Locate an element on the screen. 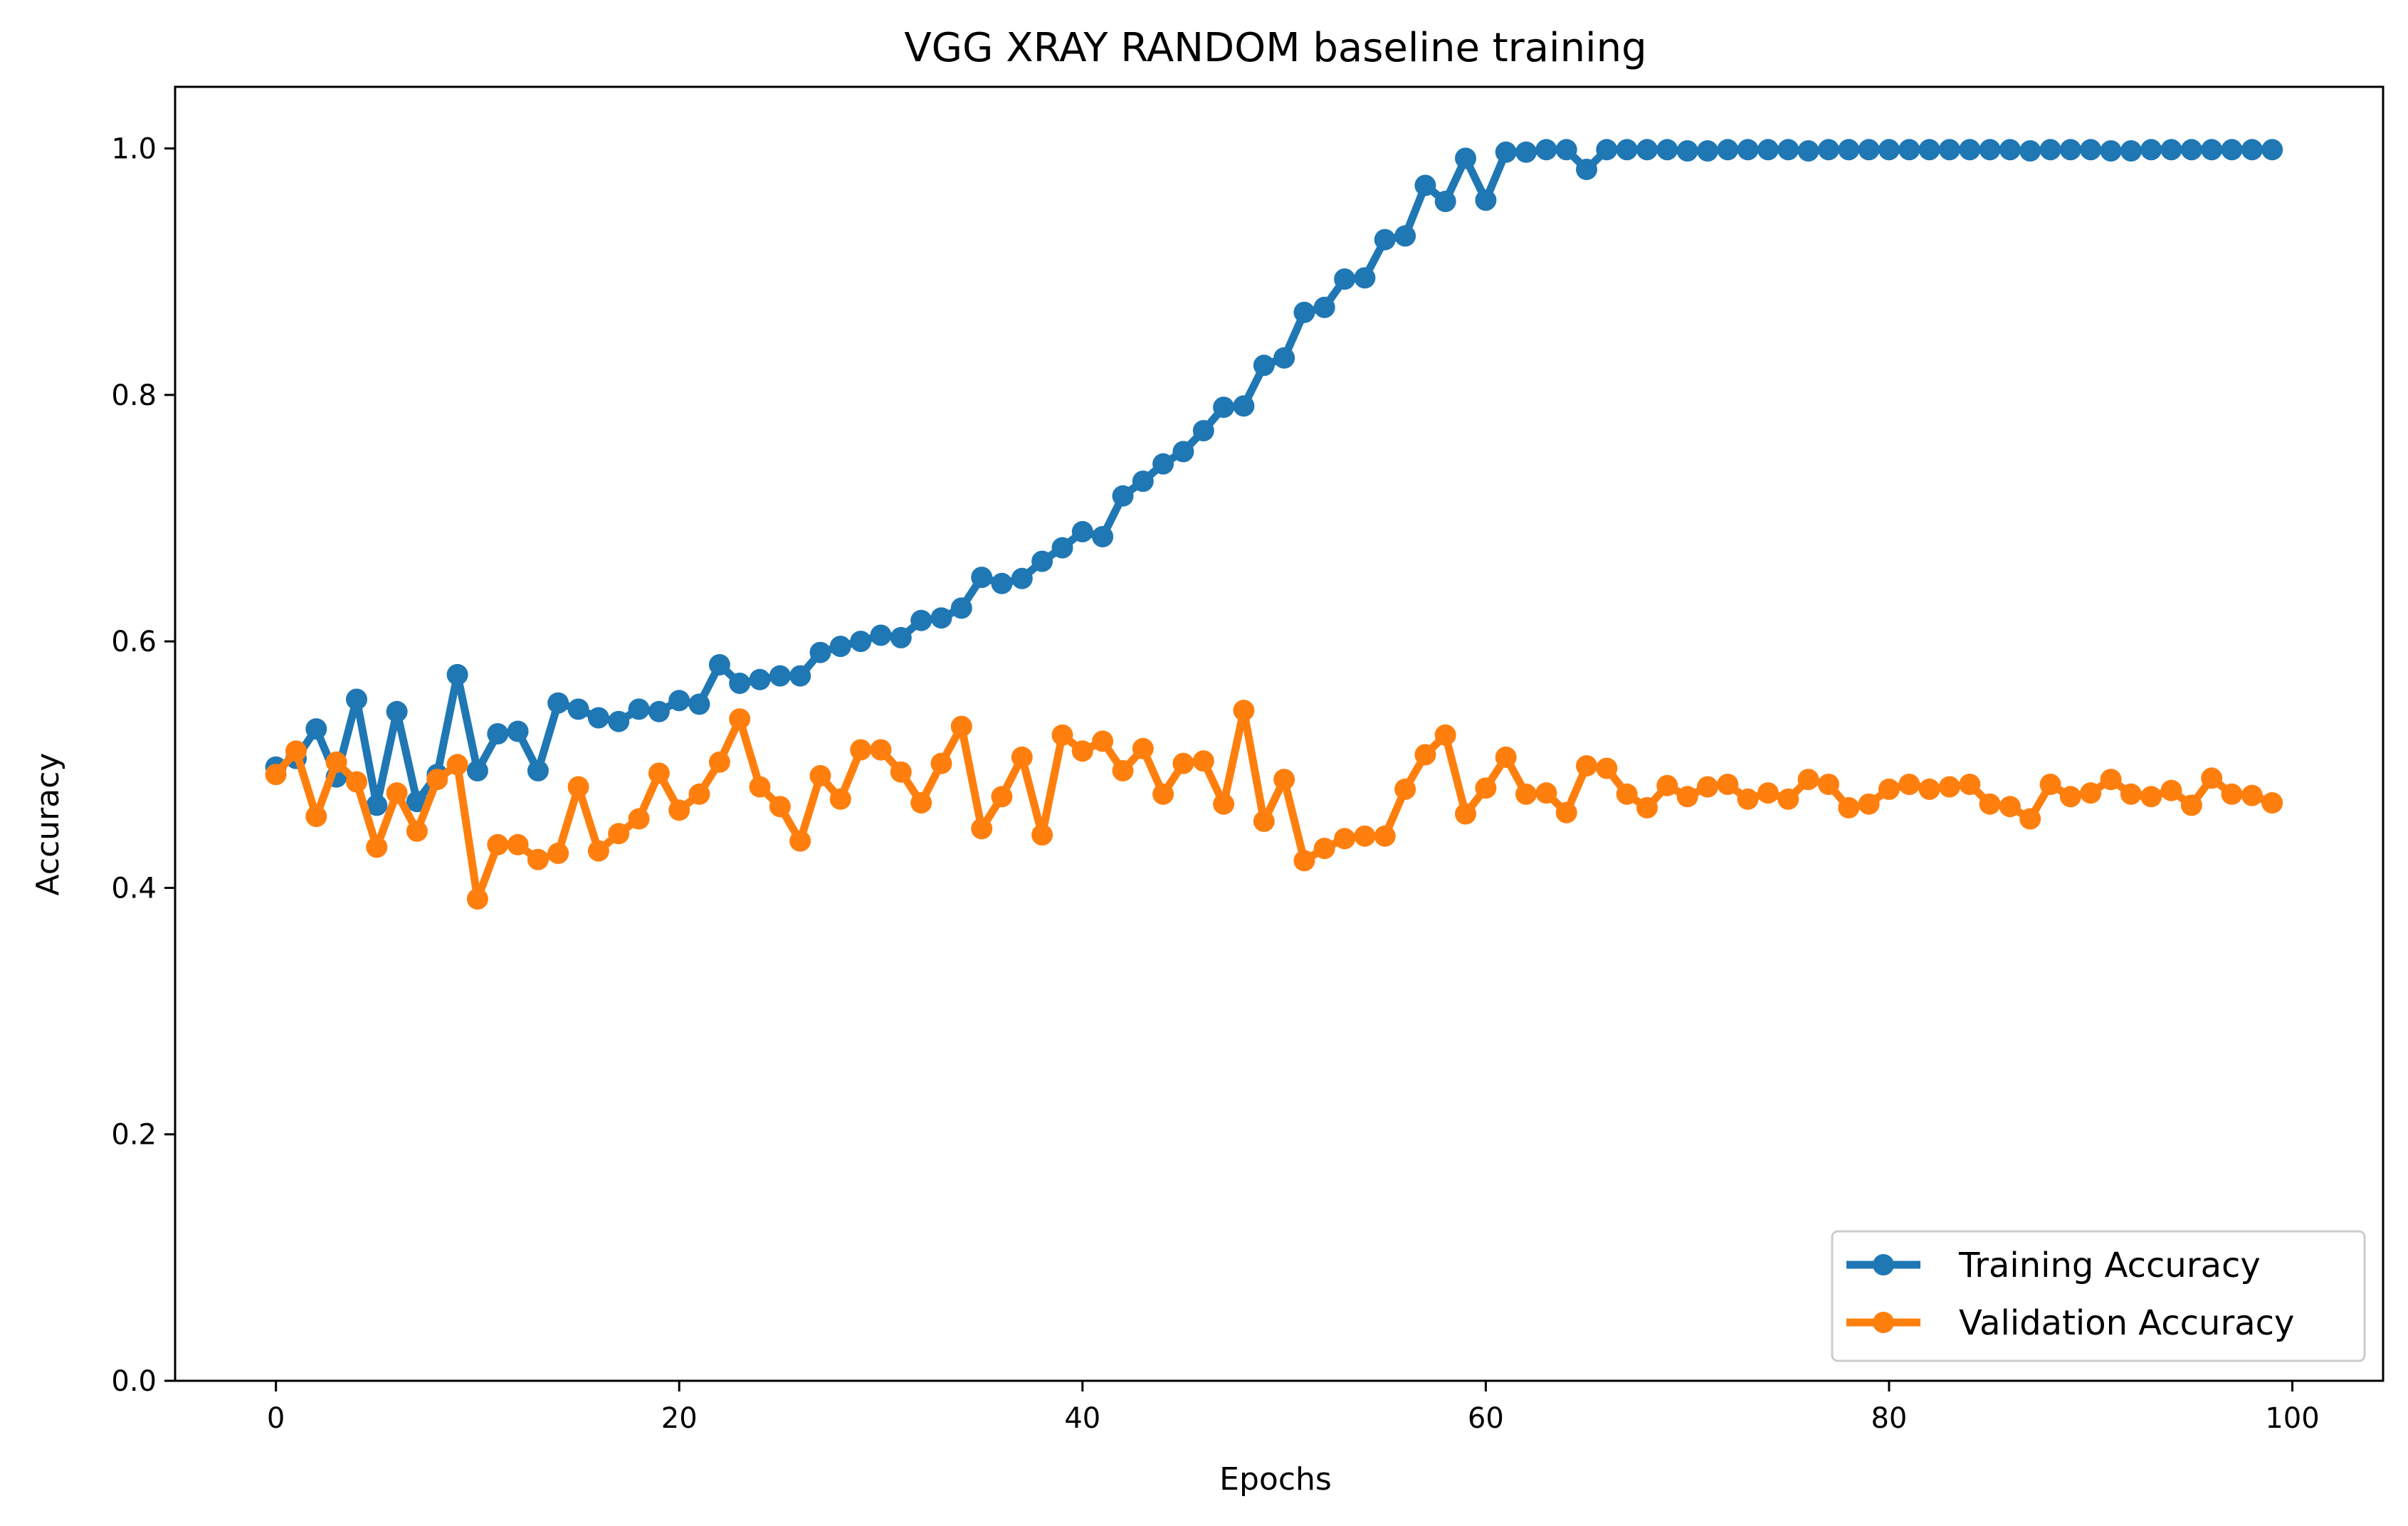 Image resolution: width=2408 pixels, height=1526 pixels. legend: Training Accuracy Validation Accuracy is located at coordinates (2099, 1296).